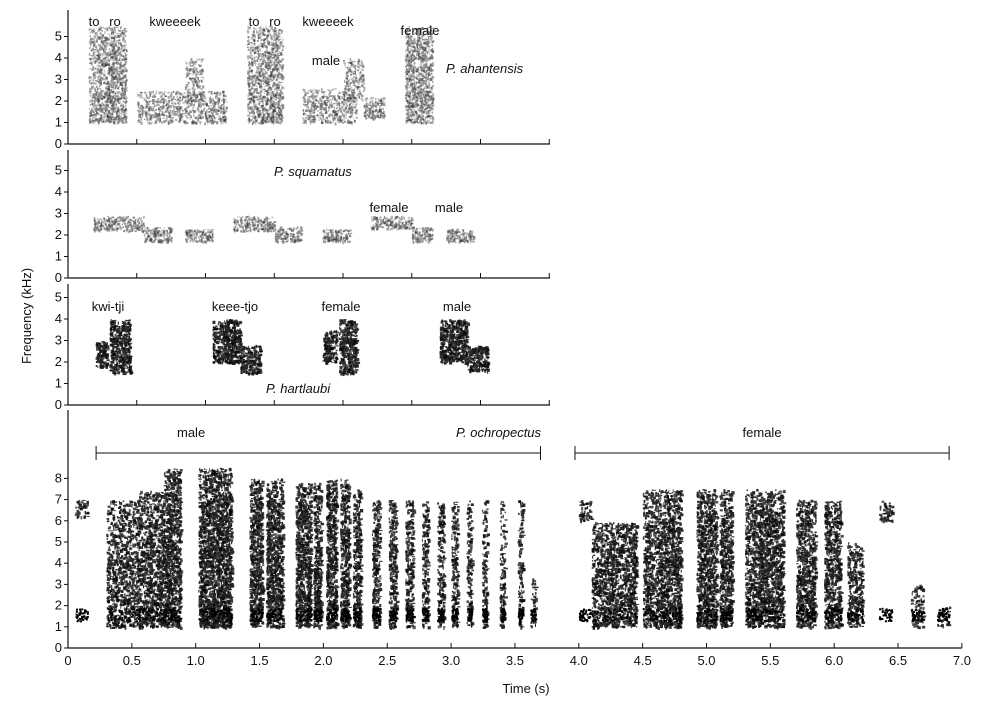  I want to click on note-to-1: to, so click(94, 21).